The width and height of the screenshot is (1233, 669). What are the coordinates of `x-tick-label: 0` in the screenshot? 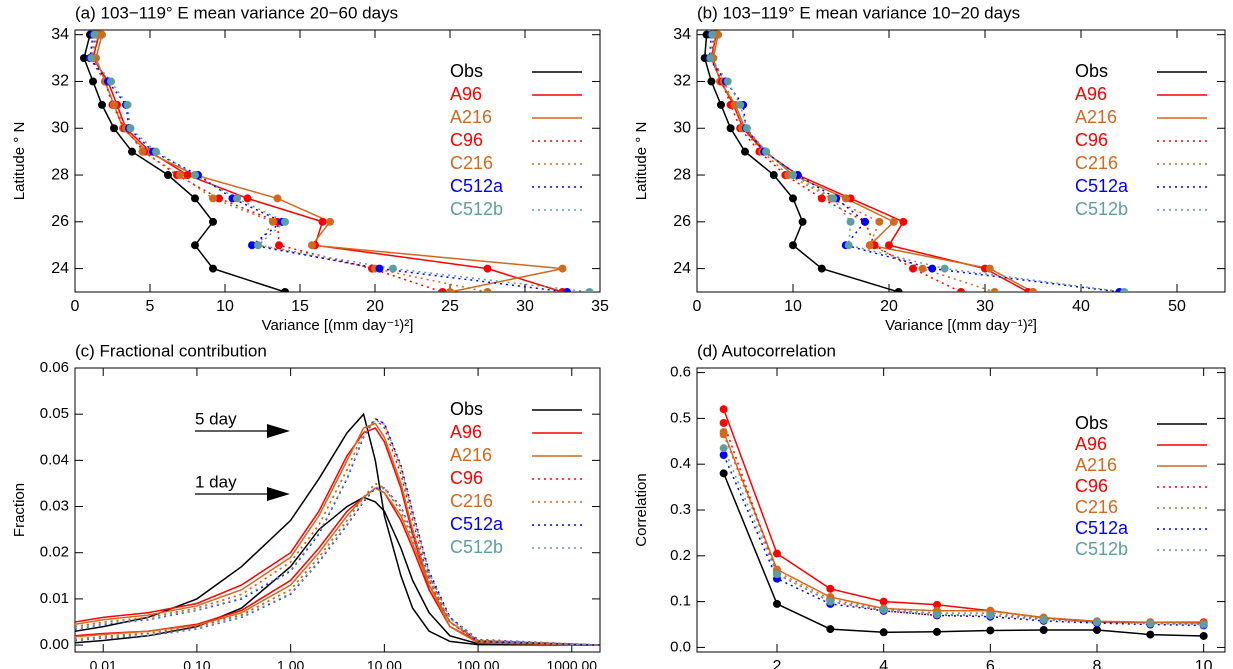 It's located at (697, 306).